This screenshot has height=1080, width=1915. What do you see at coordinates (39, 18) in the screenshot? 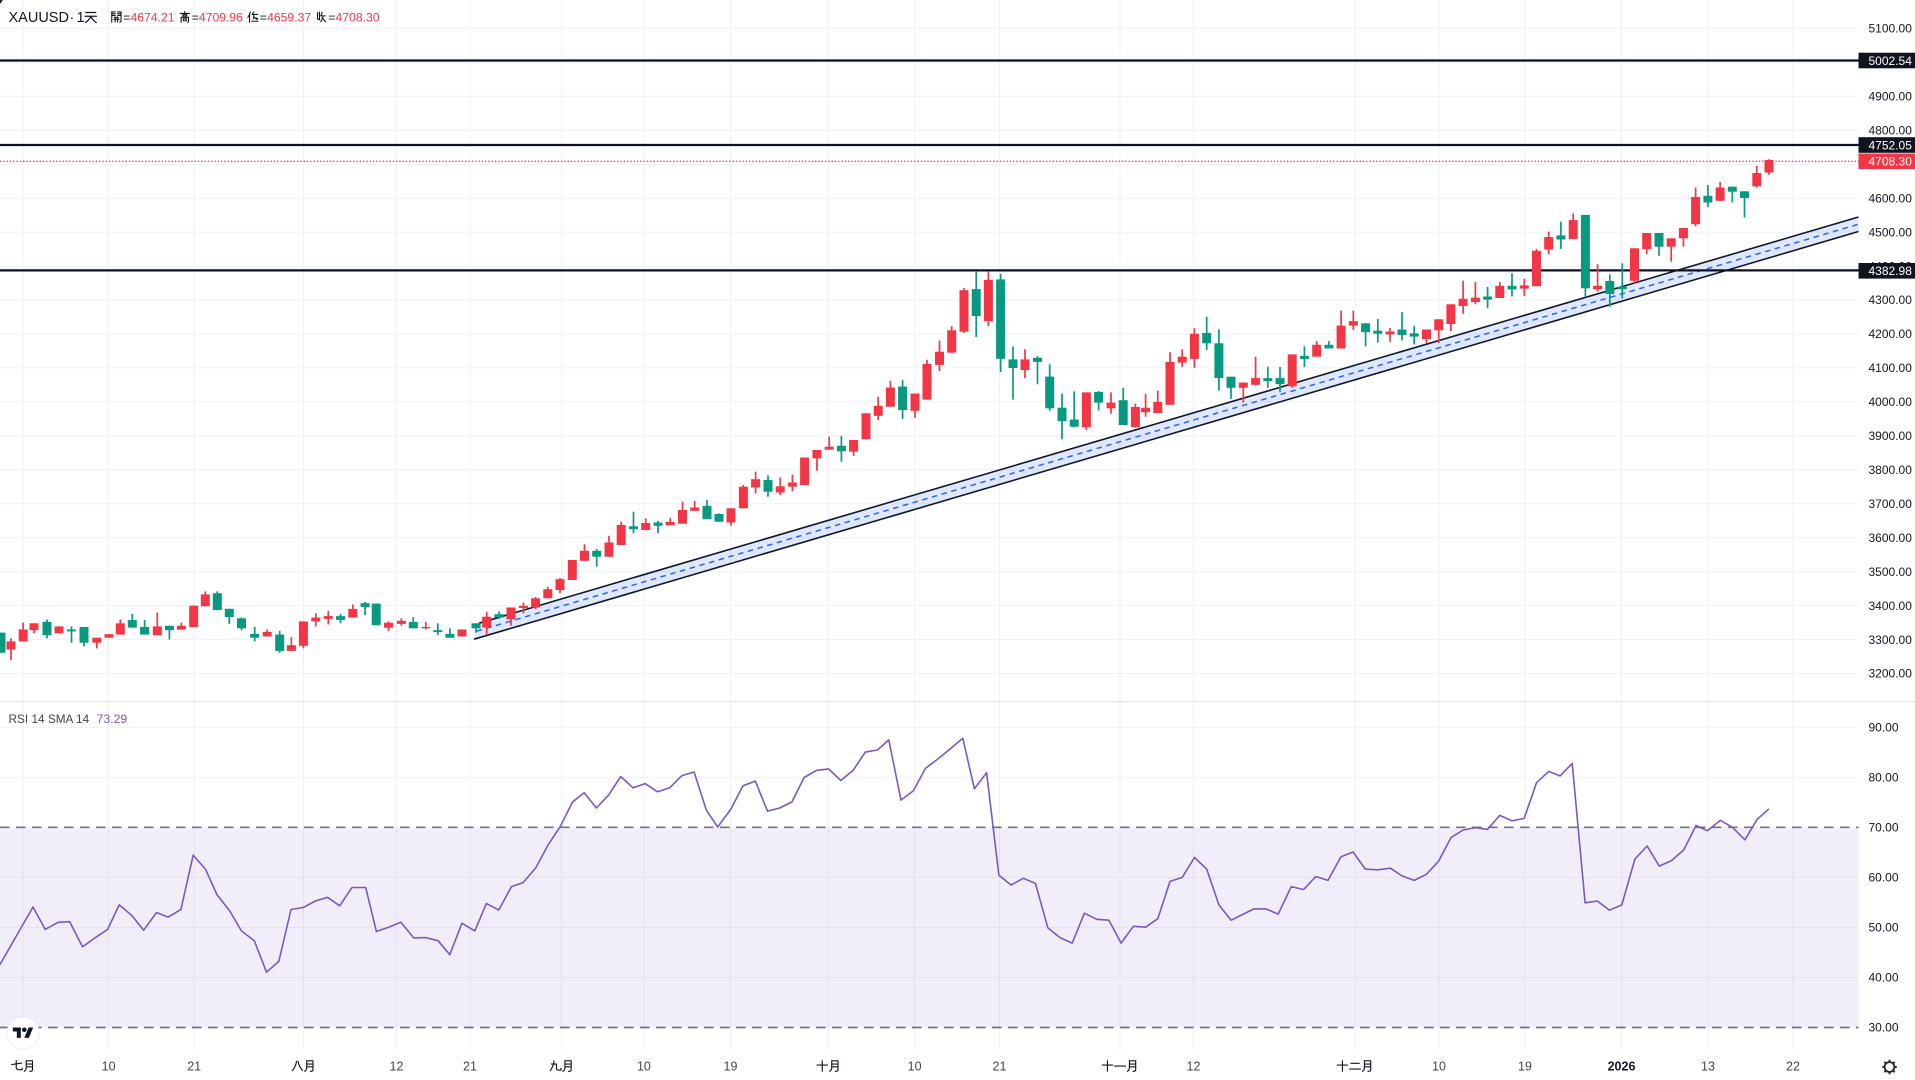
I see `svg-text: XAUUSD` at bounding box center [39, 18].